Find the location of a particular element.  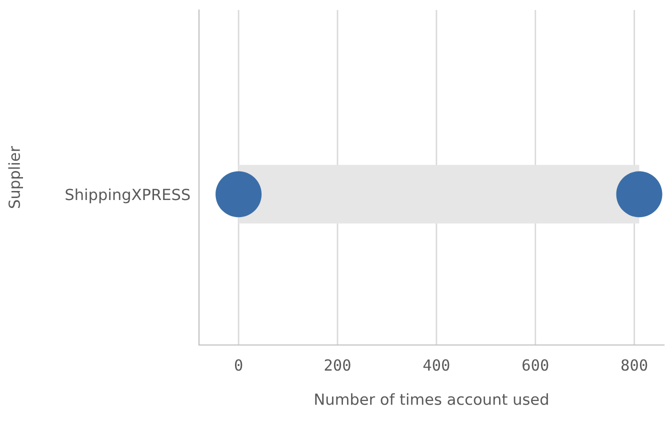

x-tick-label: 200 is located at coordinates (337, 365).